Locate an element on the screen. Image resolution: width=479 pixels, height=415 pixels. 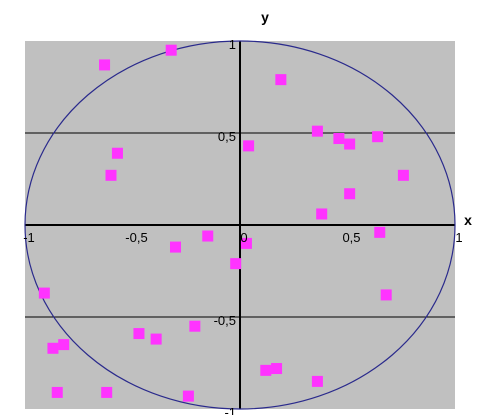
y-axis-title: y is located at coordinates (265, 17).